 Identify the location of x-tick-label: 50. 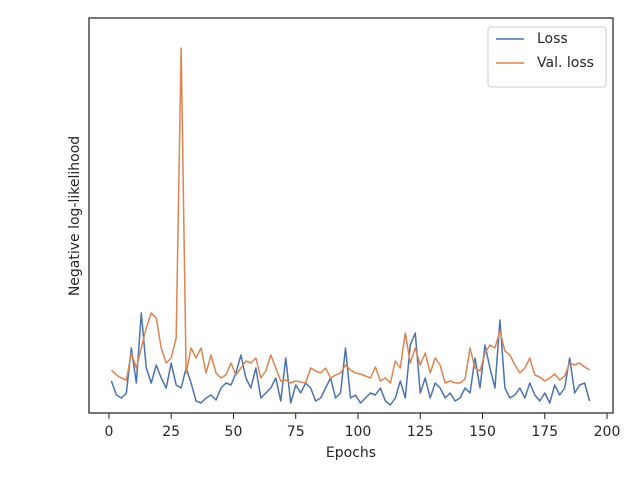
(234, 432).